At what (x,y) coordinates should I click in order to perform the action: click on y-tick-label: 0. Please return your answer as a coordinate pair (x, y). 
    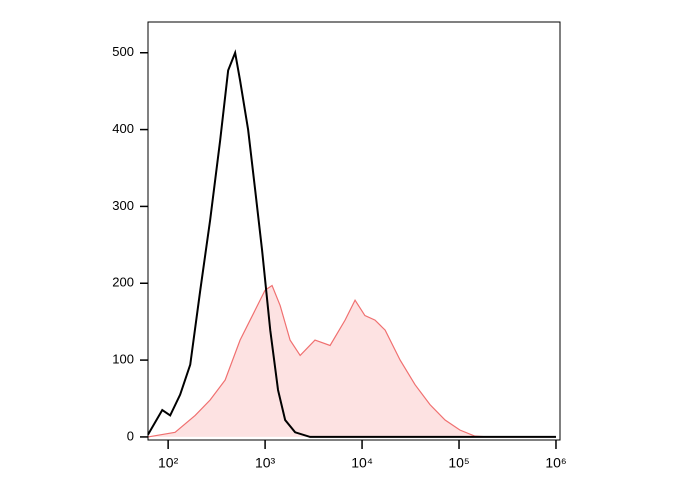
    Looking at the image, I should click on (130, 435).